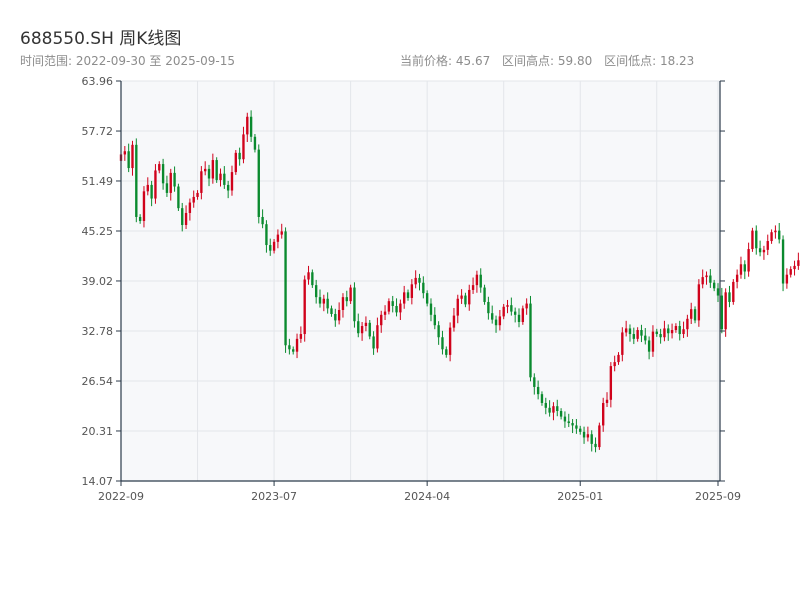 The width and height of the screenshot is (800, 600). What do you see at coordinates (445, 61) in the screenshot?
I see `current-price-text: 当前价格: 45.67` at bounding box center [445, 61].